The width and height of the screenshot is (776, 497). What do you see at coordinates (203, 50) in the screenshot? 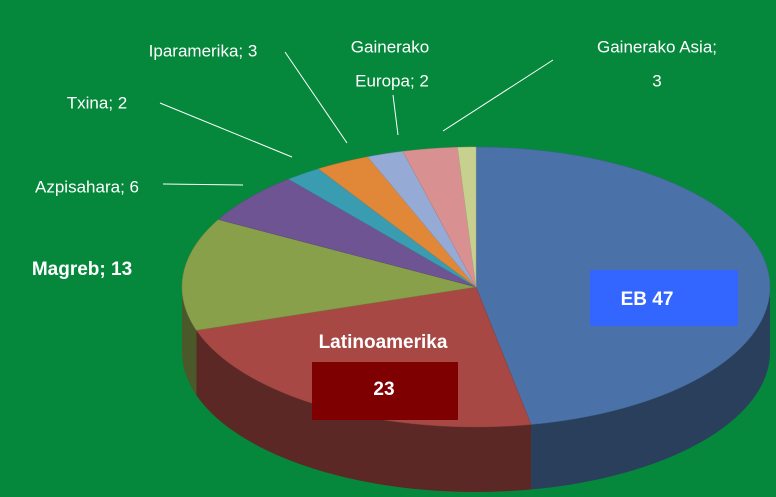
I see `data-label: Iparamerika; 3` at bounding box center [203, 50].